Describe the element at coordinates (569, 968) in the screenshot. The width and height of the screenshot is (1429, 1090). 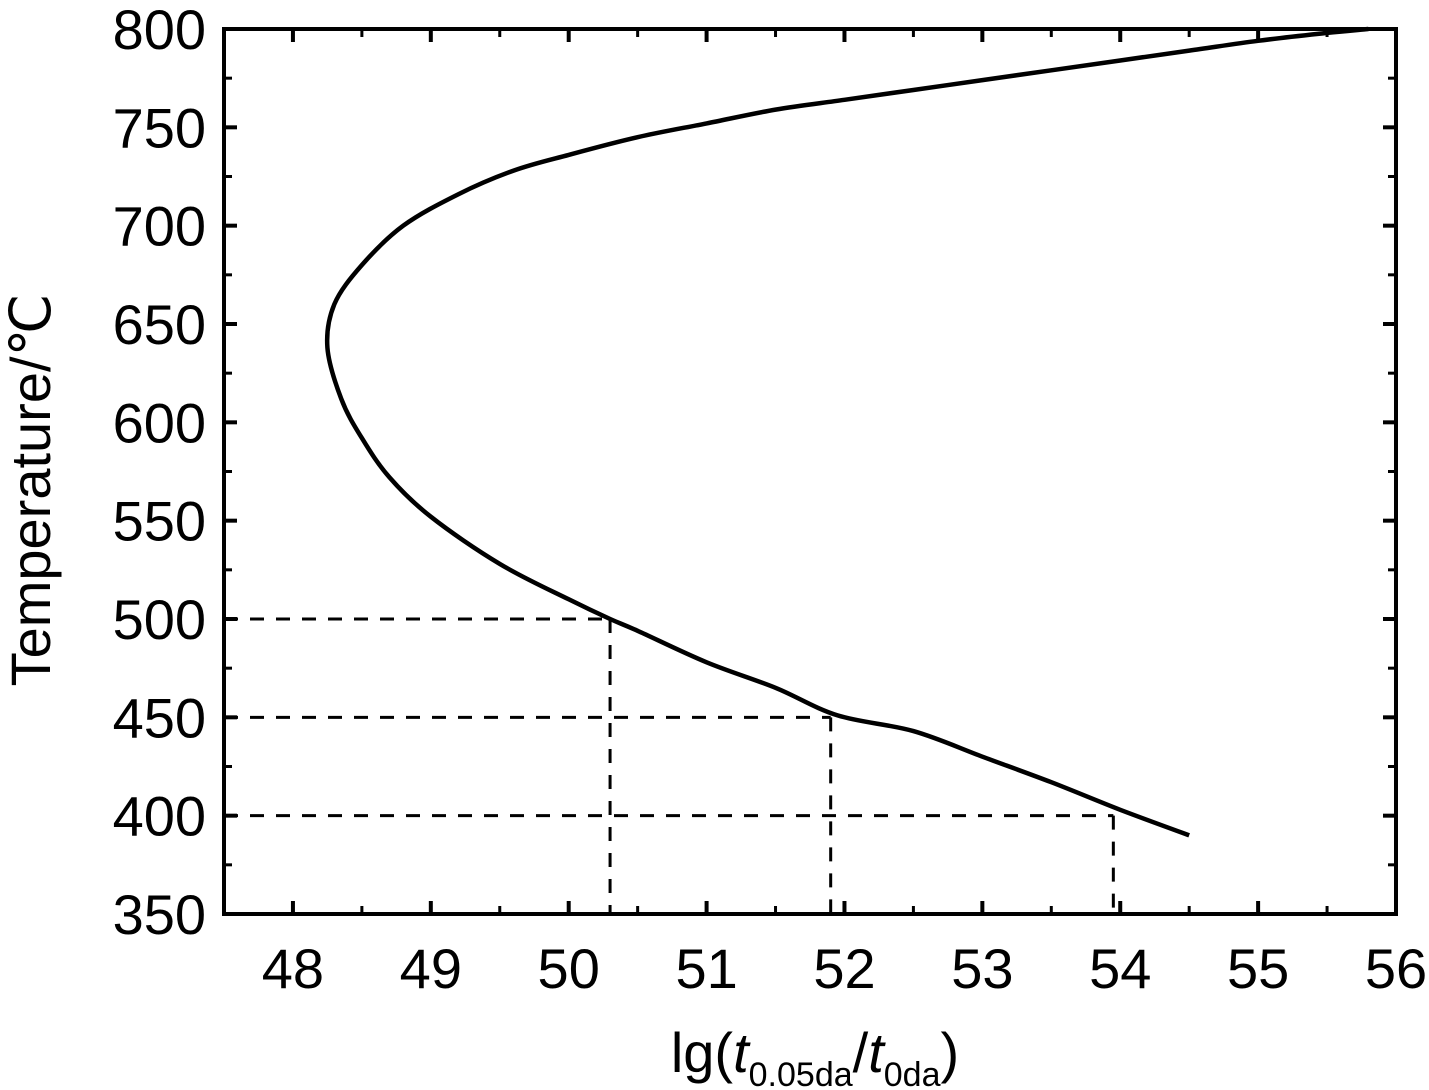
I see `x-tick-label-2: 50` at that location.